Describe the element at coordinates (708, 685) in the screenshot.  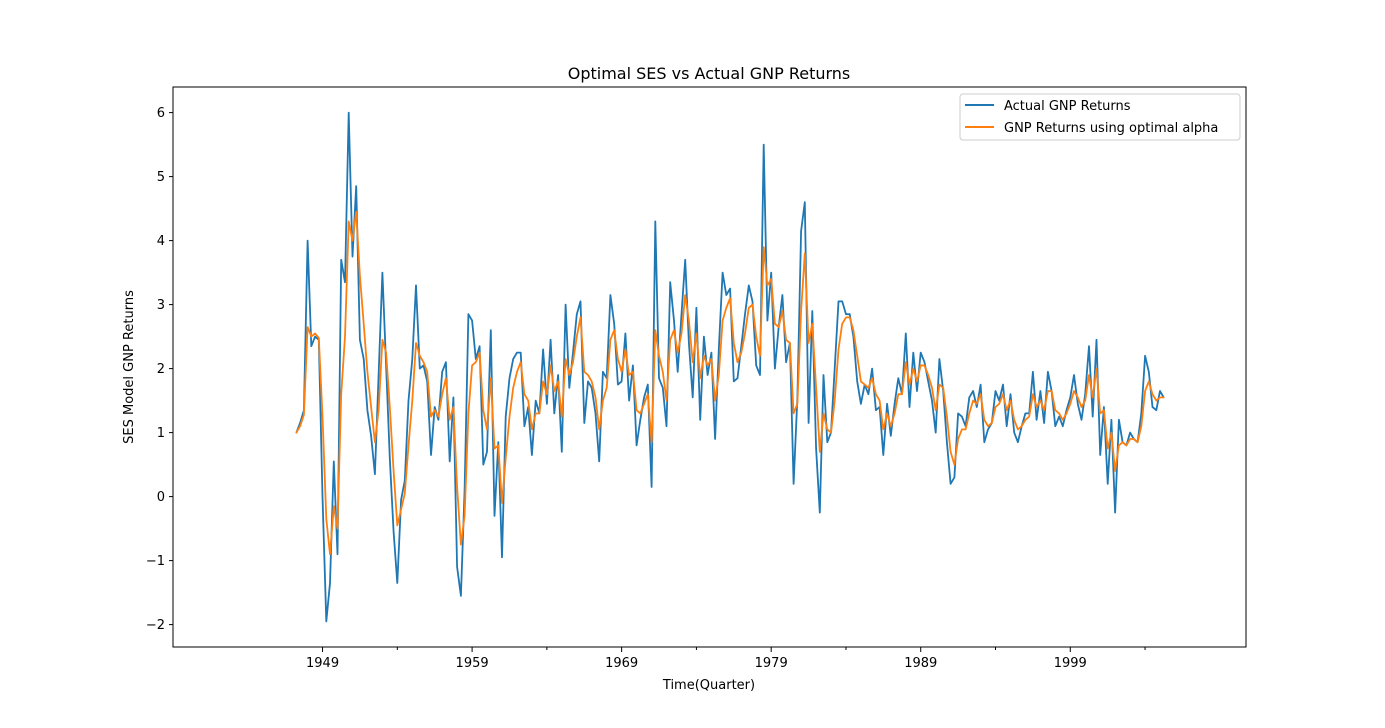
I see `x-axis-title: Time(Quarter)` at that location.